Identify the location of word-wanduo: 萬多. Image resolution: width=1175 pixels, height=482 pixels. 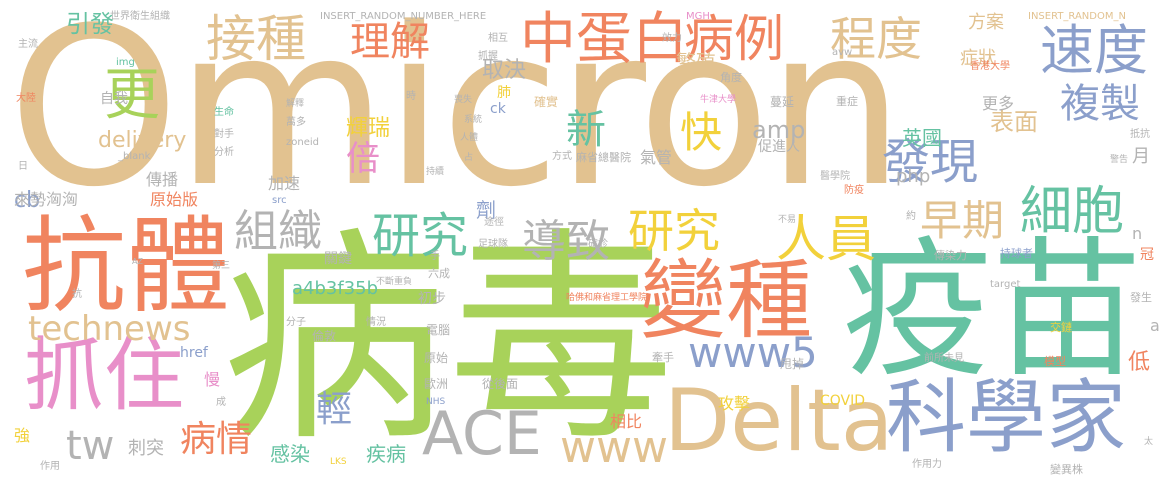
(296, 122).